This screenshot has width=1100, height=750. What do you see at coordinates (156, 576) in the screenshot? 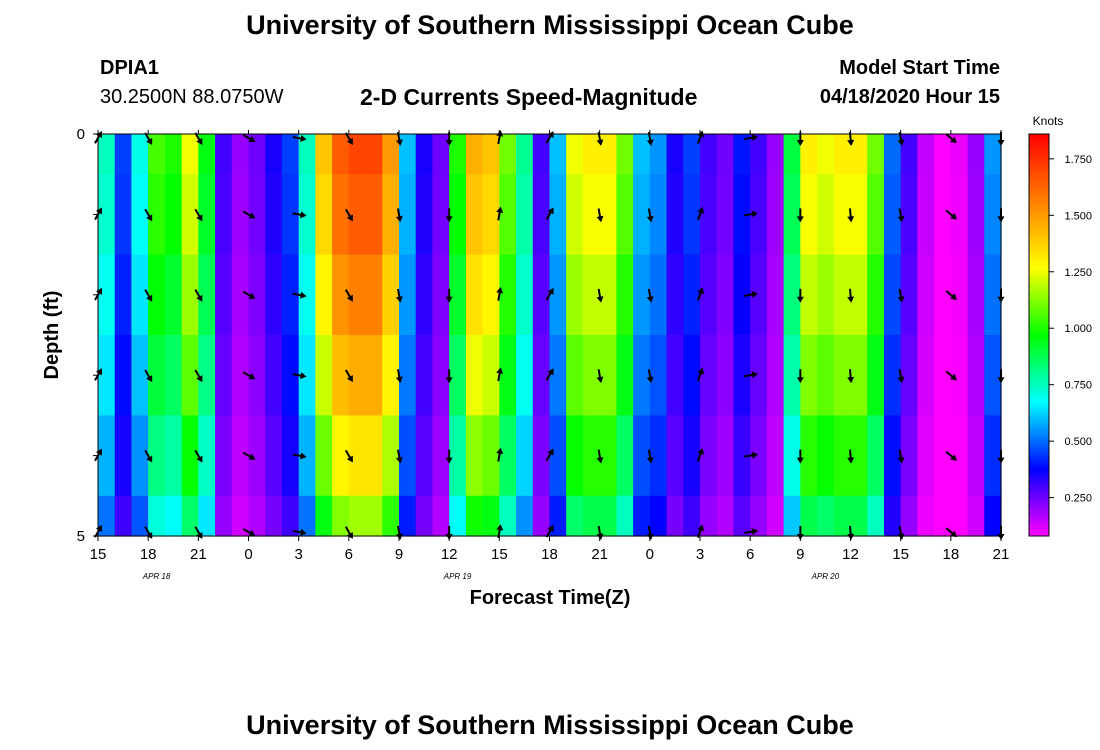
I see `x-date-label: APR 18` at bounding box center [156, 576].